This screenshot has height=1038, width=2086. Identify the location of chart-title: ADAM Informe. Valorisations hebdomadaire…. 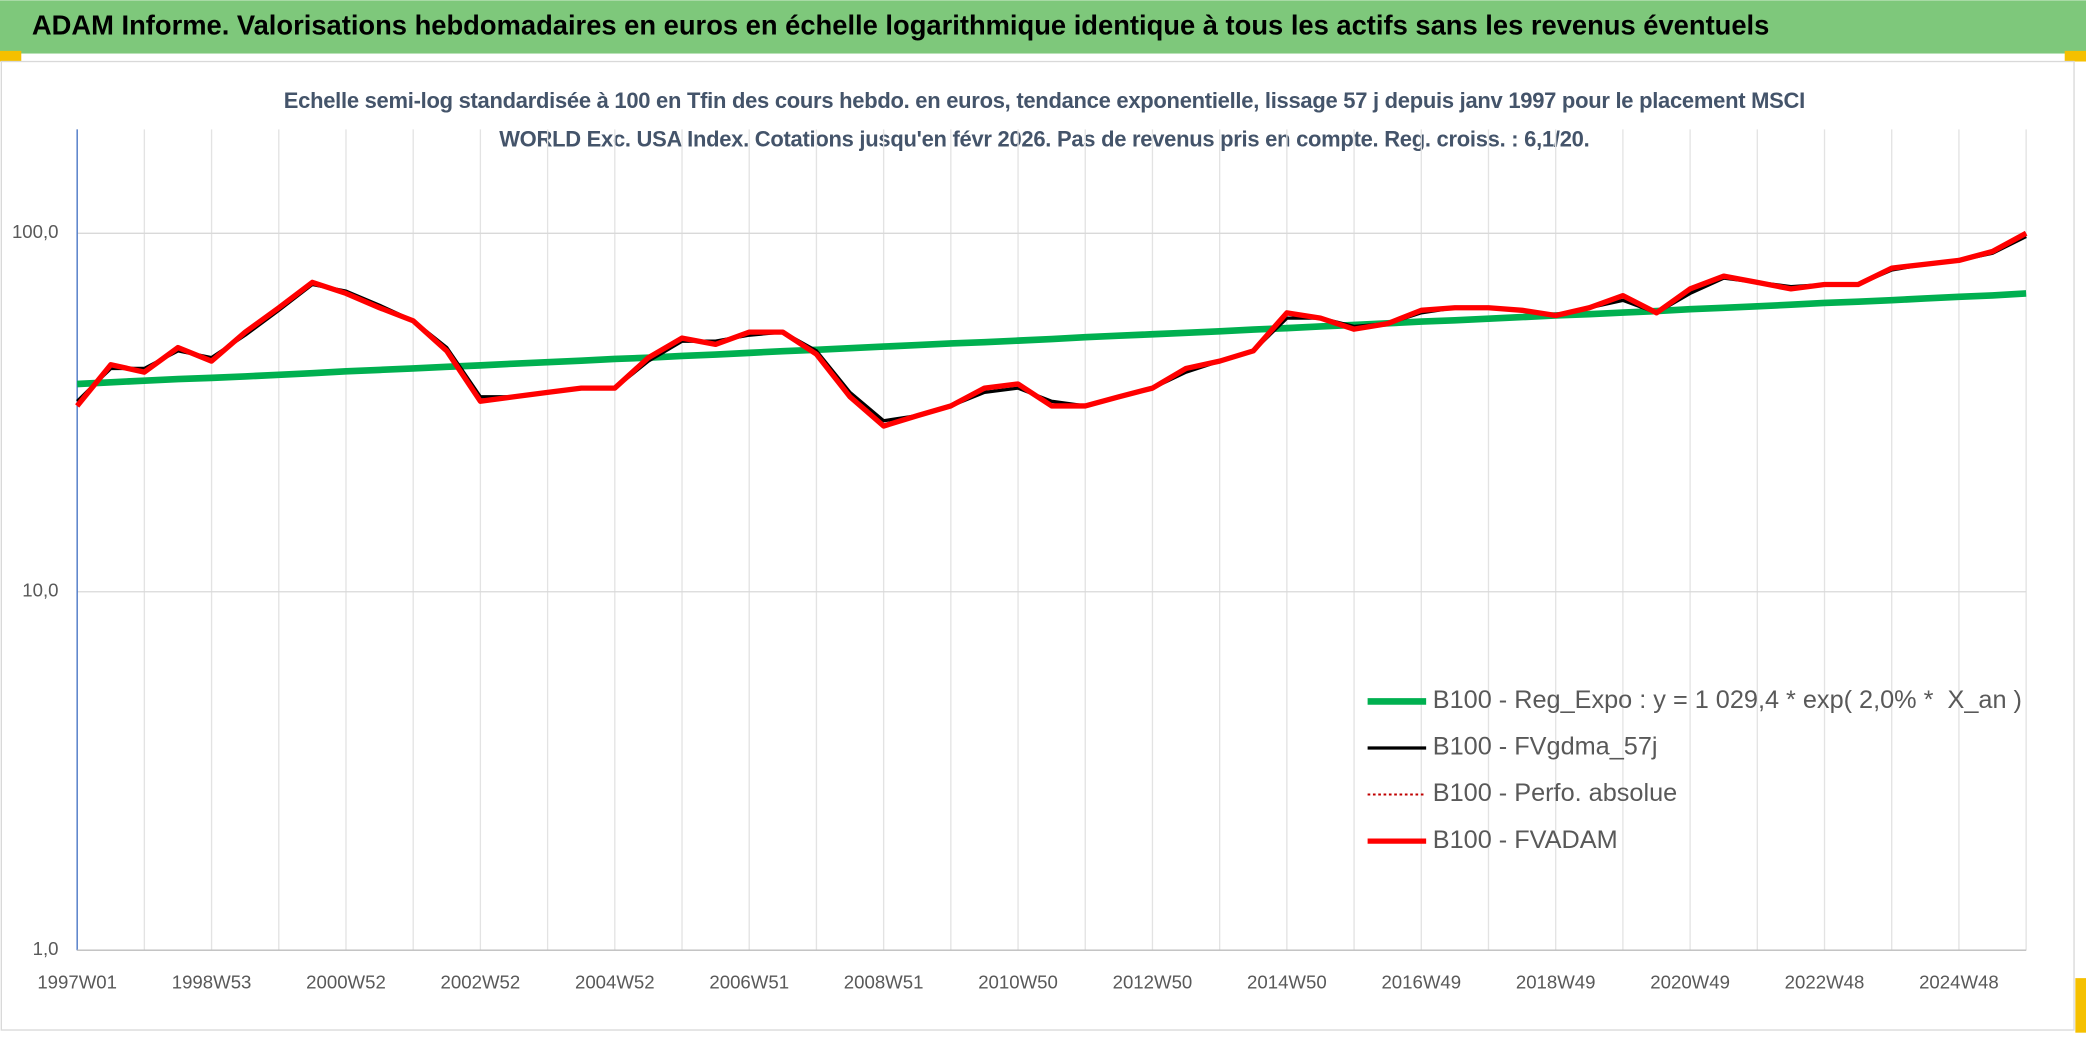
(900, 24).